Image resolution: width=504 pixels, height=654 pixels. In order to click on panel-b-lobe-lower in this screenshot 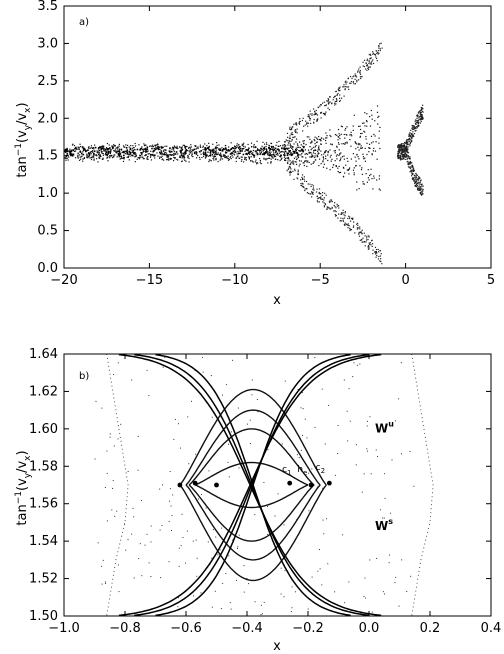, I will do `click(251, 513)`.